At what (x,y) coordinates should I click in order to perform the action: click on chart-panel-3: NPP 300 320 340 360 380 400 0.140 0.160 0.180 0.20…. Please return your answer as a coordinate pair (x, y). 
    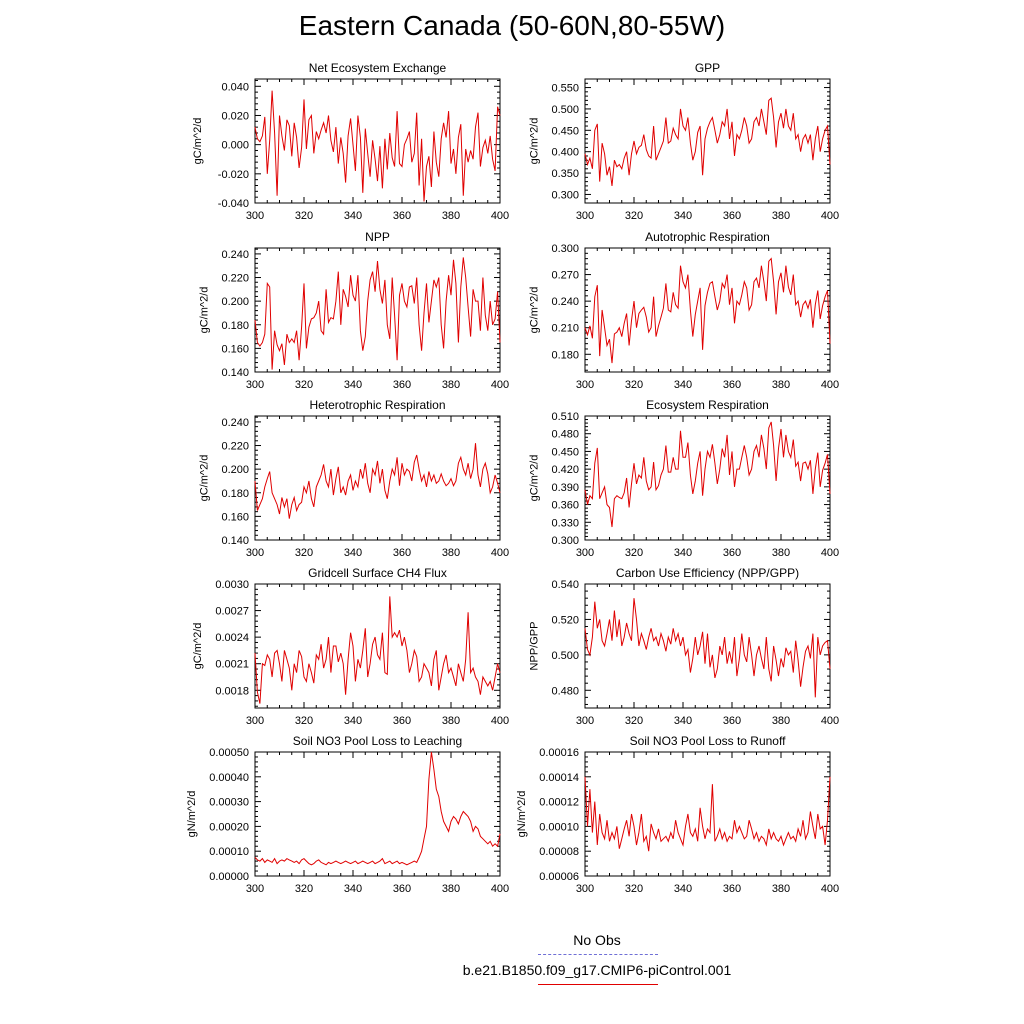
    Looking at the image, I should click on (354, 310).